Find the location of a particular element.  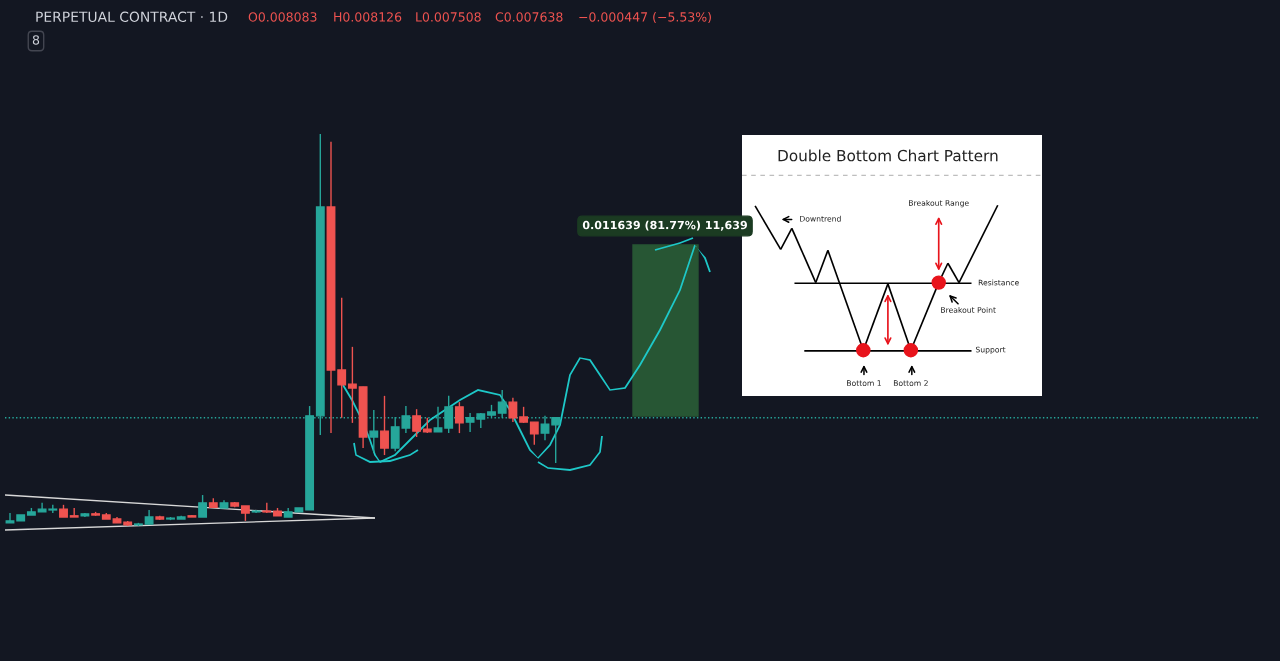

chart-title: PERPETUAL CONTRACT · 1D is located at coordinates (132, 17).